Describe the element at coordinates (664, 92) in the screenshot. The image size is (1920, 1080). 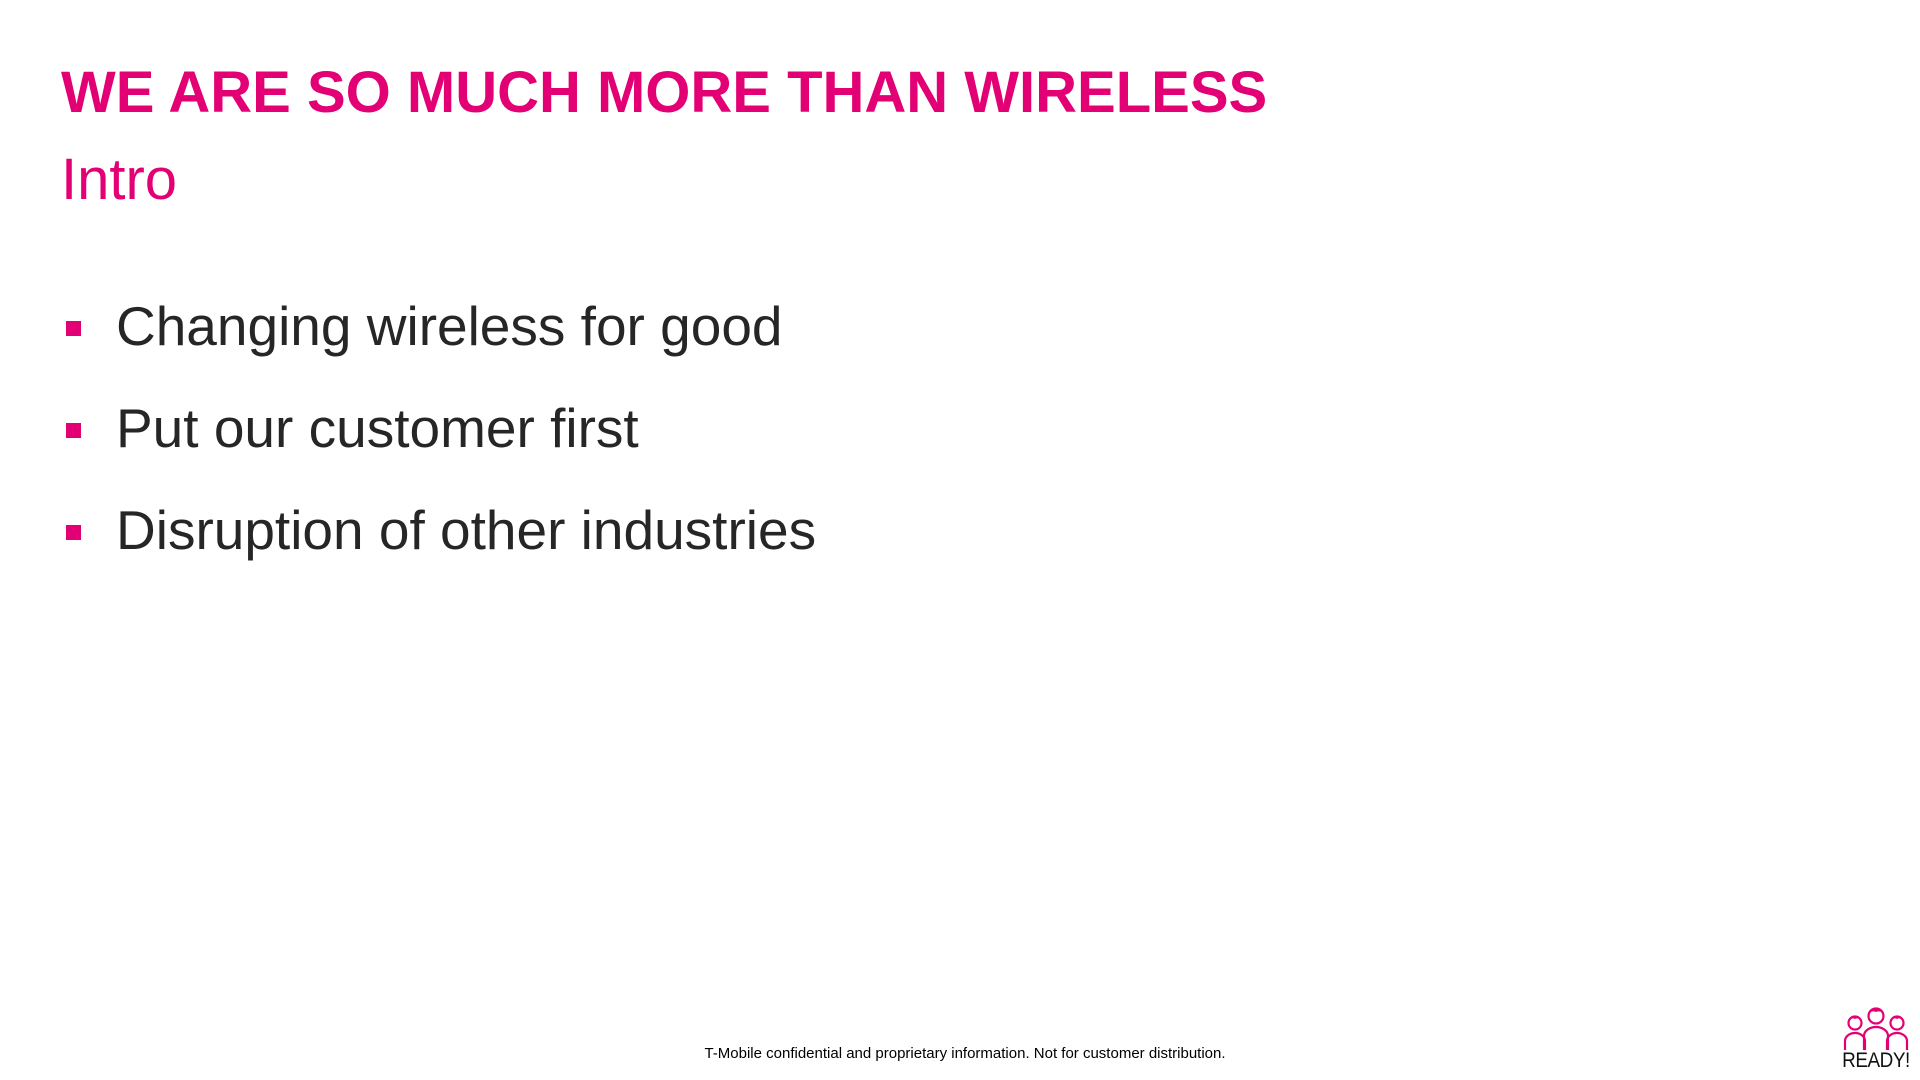
I see `slide-title: WE ARE SO MUCH MORE THAN WIRELESS` at that location.